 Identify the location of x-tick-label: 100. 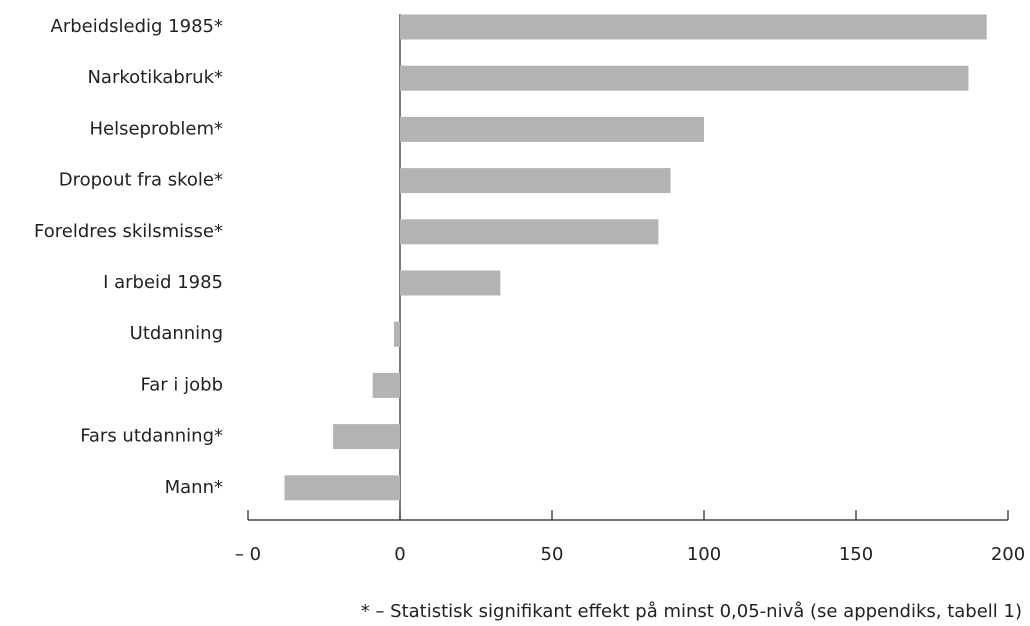
(704, 554).